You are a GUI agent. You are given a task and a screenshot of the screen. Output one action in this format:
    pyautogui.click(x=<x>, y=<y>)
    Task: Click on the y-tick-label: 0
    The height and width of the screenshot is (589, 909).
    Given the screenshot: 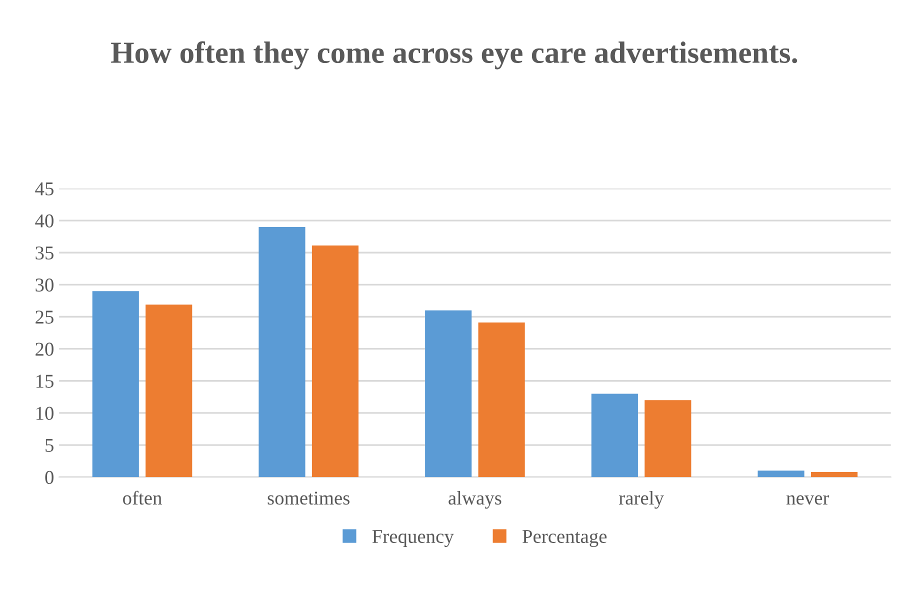 What is the action you would take?
    pyautogui.click(x=49, y=477)
    